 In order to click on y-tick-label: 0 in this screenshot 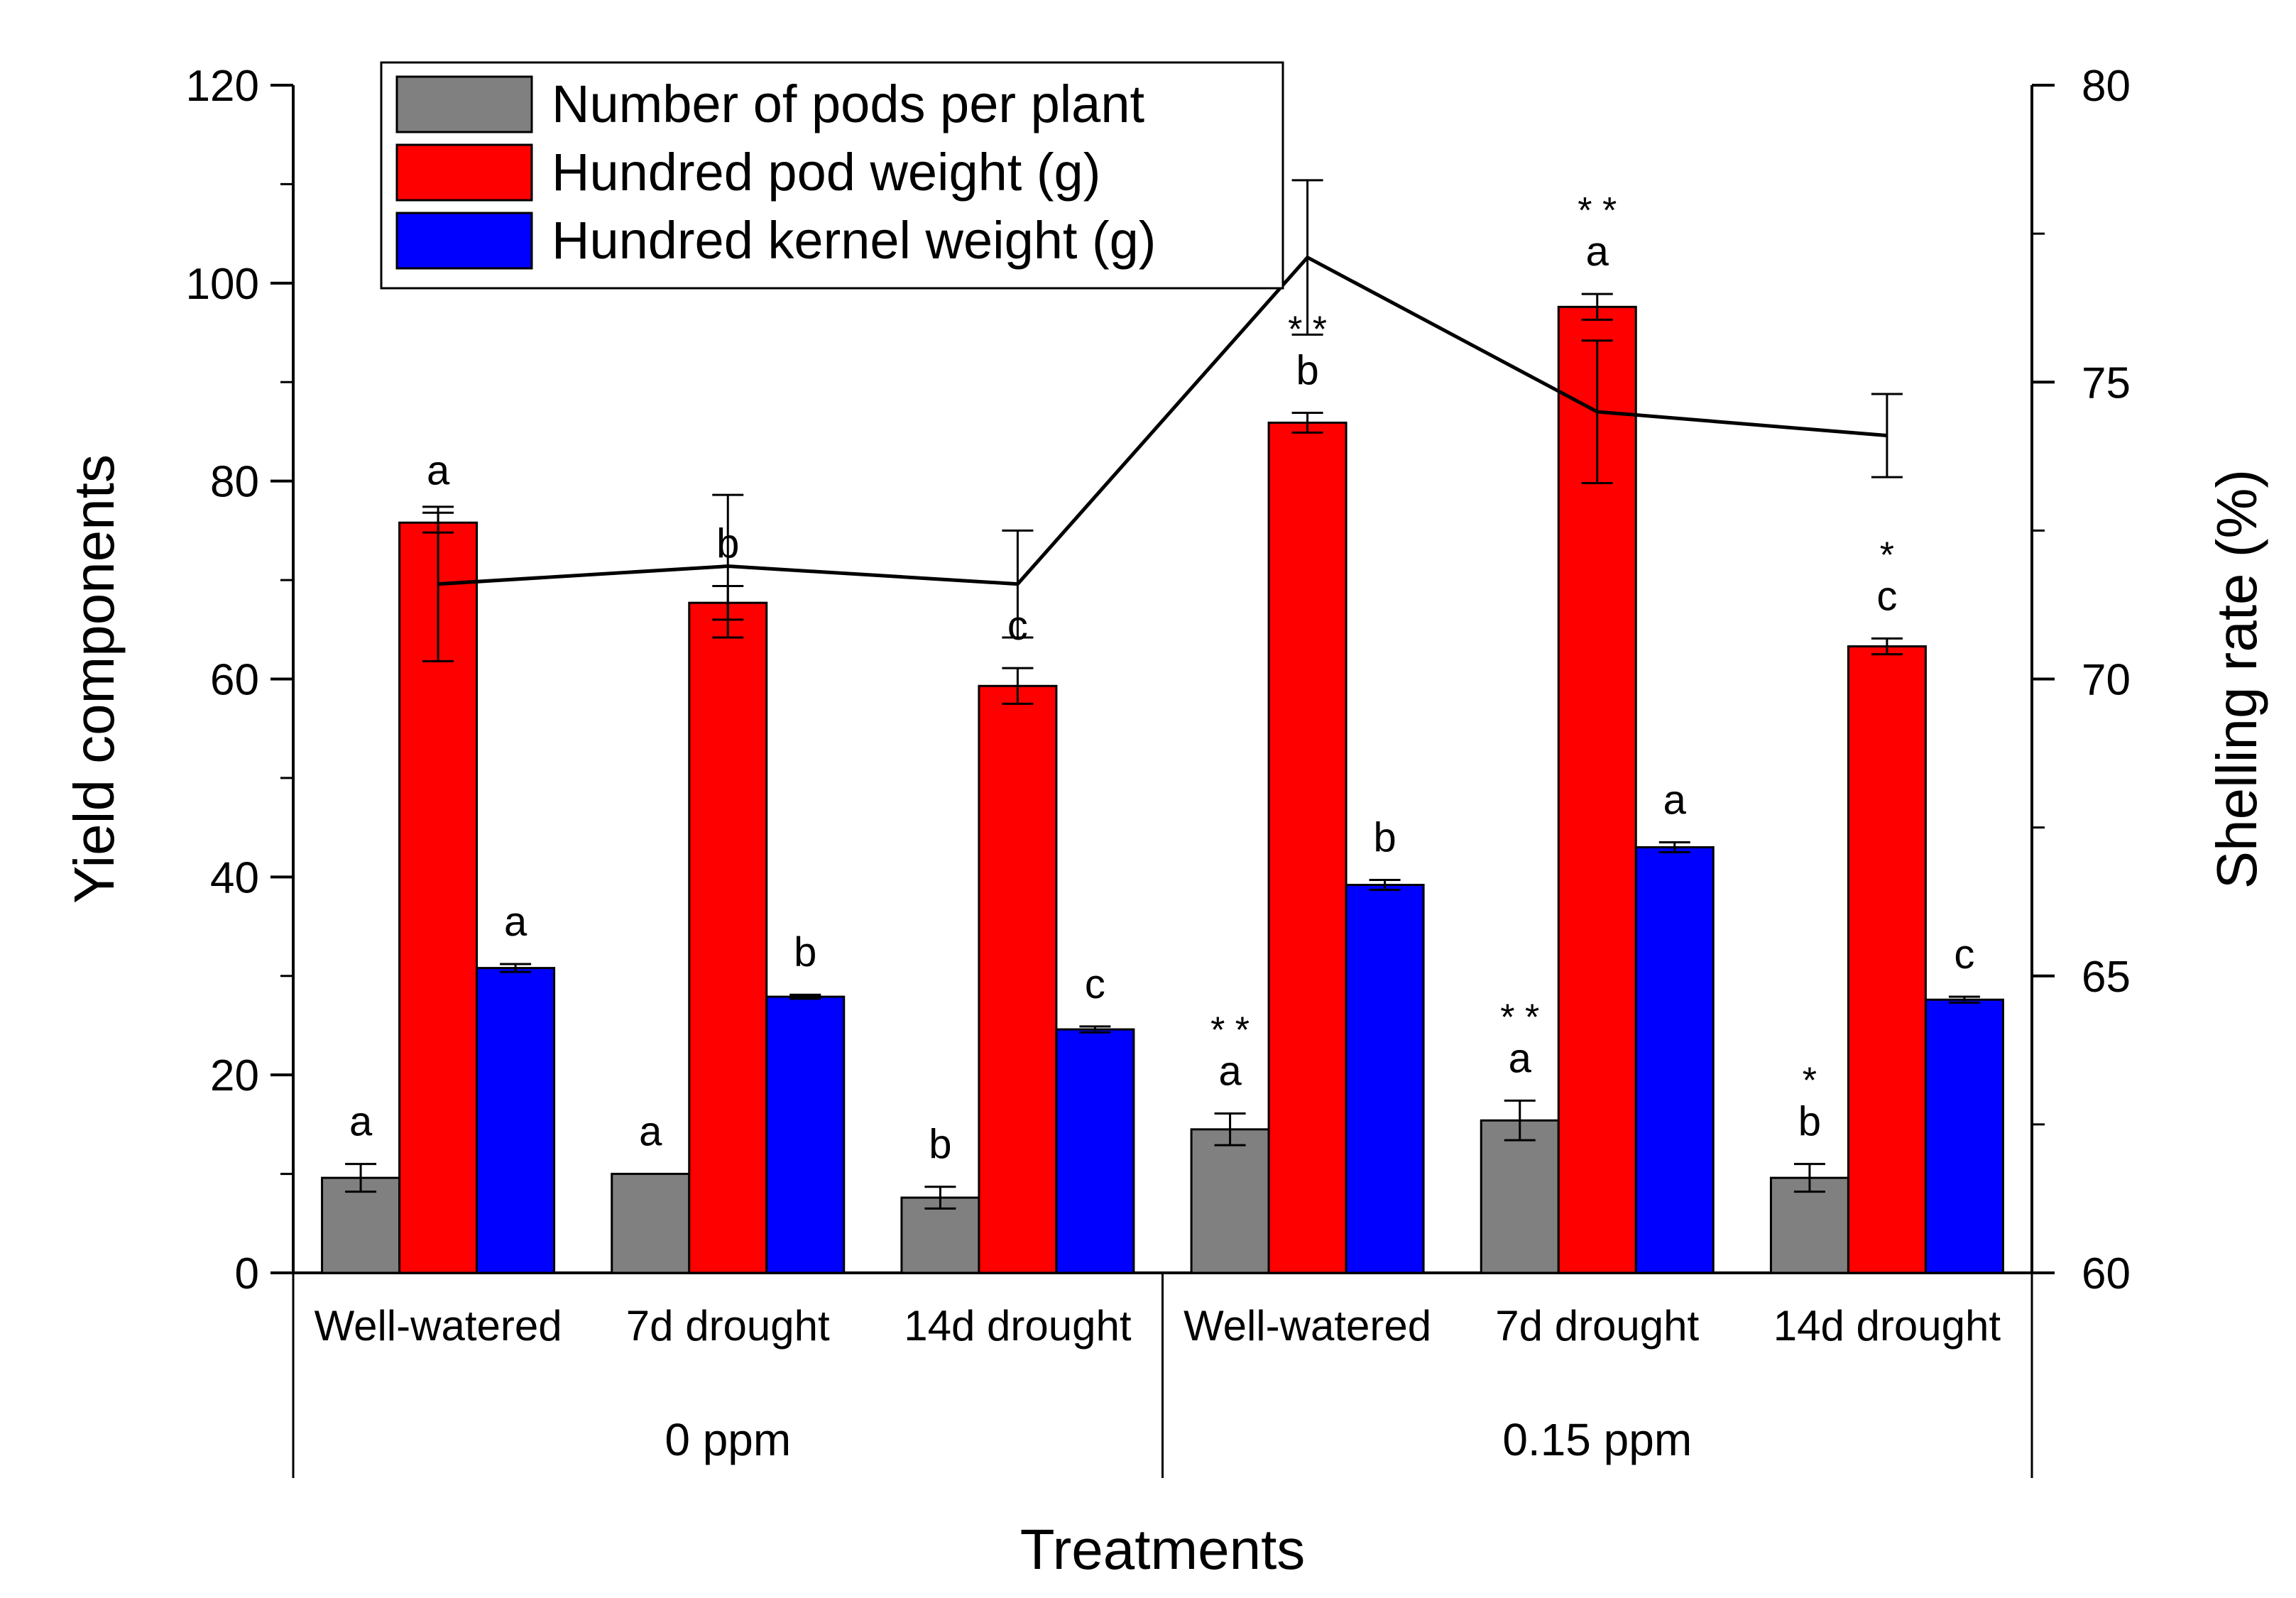, I will do `click(247, 1274)`.